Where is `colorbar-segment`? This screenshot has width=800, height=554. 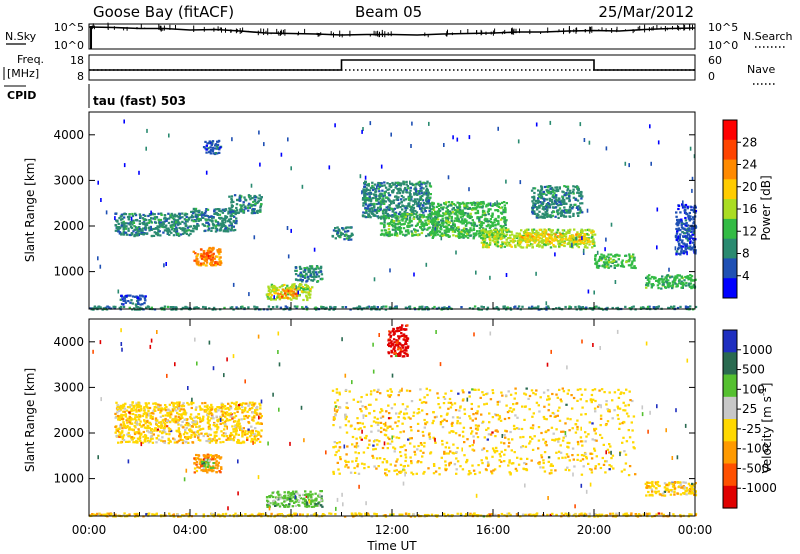
colorbar-segment is located at coordinates (730, 189).